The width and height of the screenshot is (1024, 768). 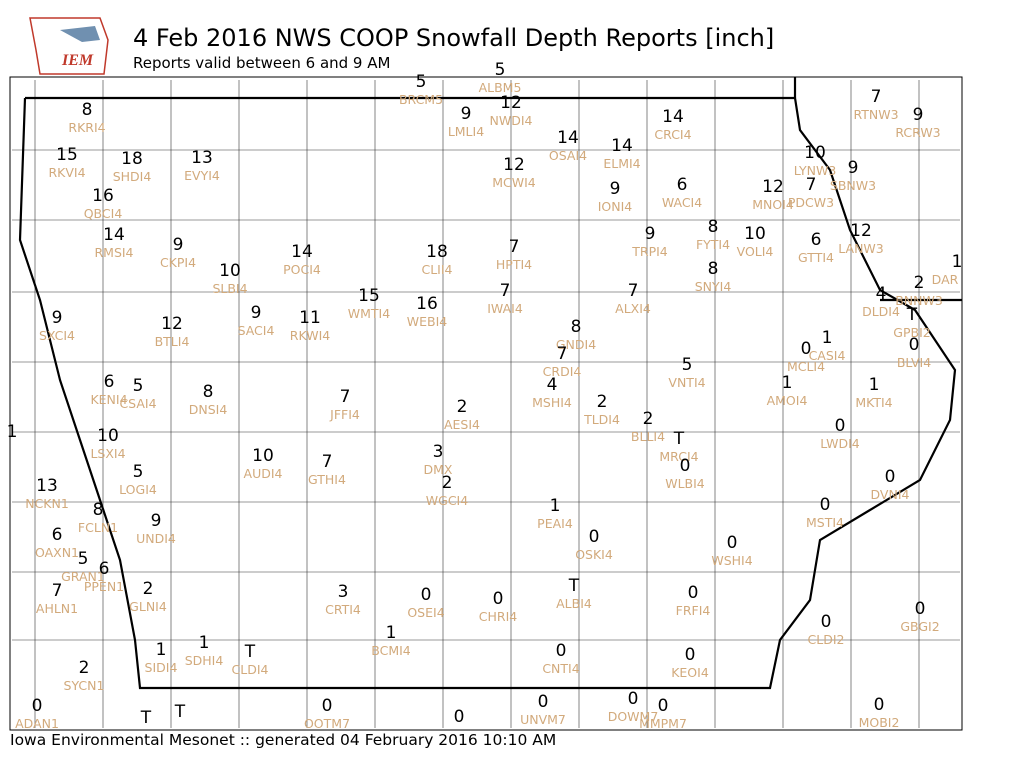 What do you see at coordinates (633, 716) in the screenshot?
I see `station-id: DOWM7` at bounding box center [633, 716].